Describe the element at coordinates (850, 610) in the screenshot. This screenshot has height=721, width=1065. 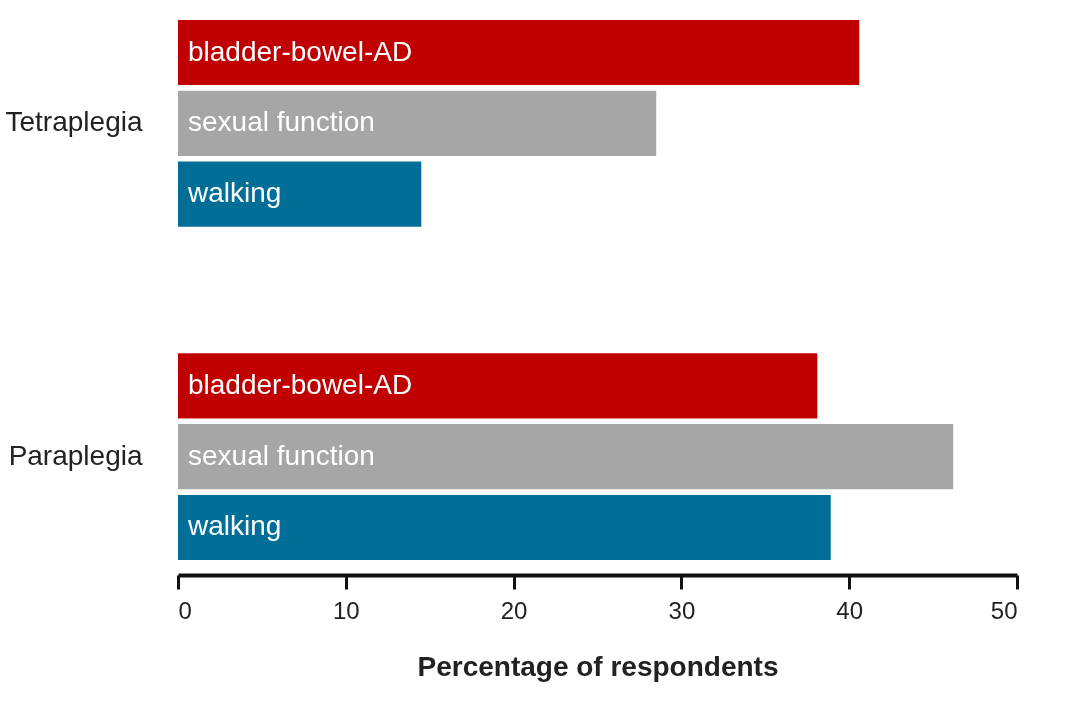
I see `x-tick-label: 40` at that location.